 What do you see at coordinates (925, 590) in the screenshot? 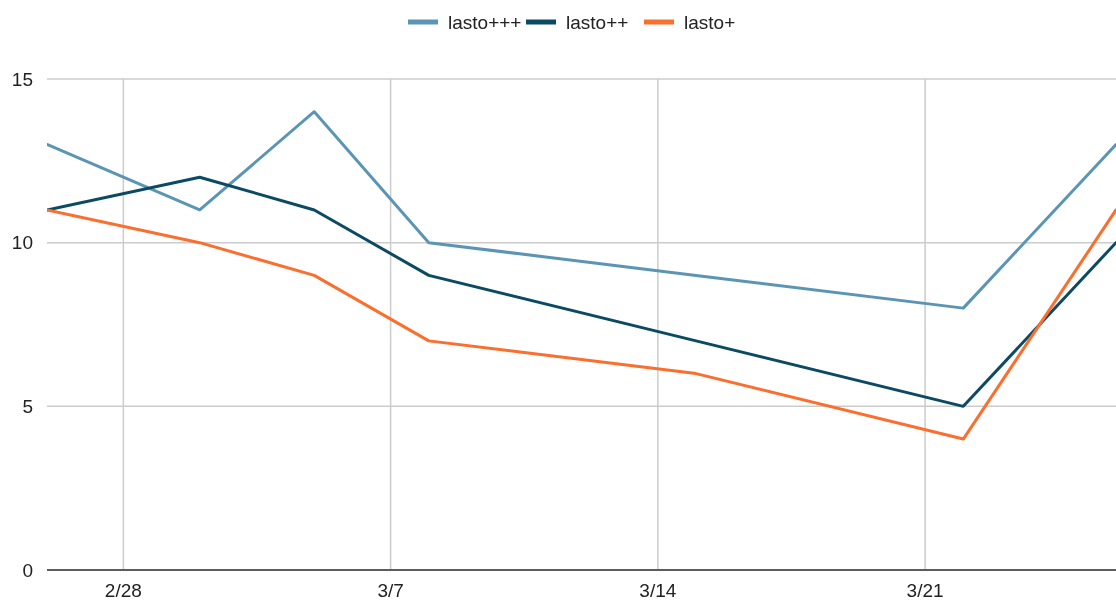
I see `x-tick-label: 3/21` at bounding box center [925, 590].